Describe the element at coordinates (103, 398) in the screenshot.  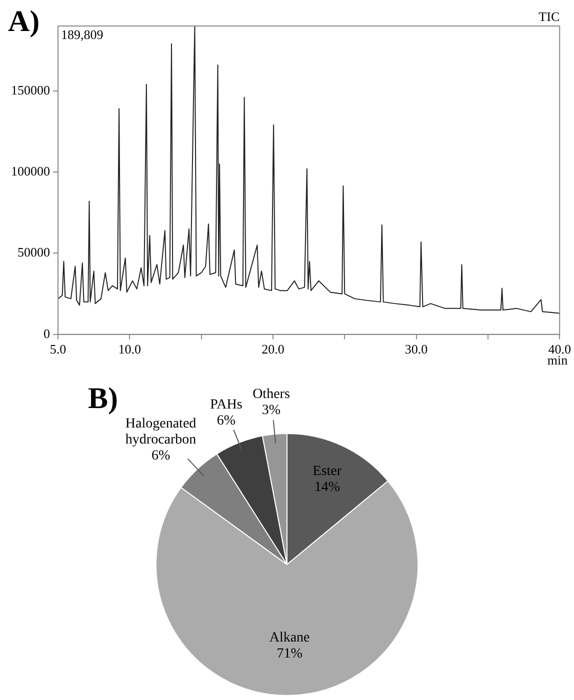
I see `chart-title: B)` at that location.